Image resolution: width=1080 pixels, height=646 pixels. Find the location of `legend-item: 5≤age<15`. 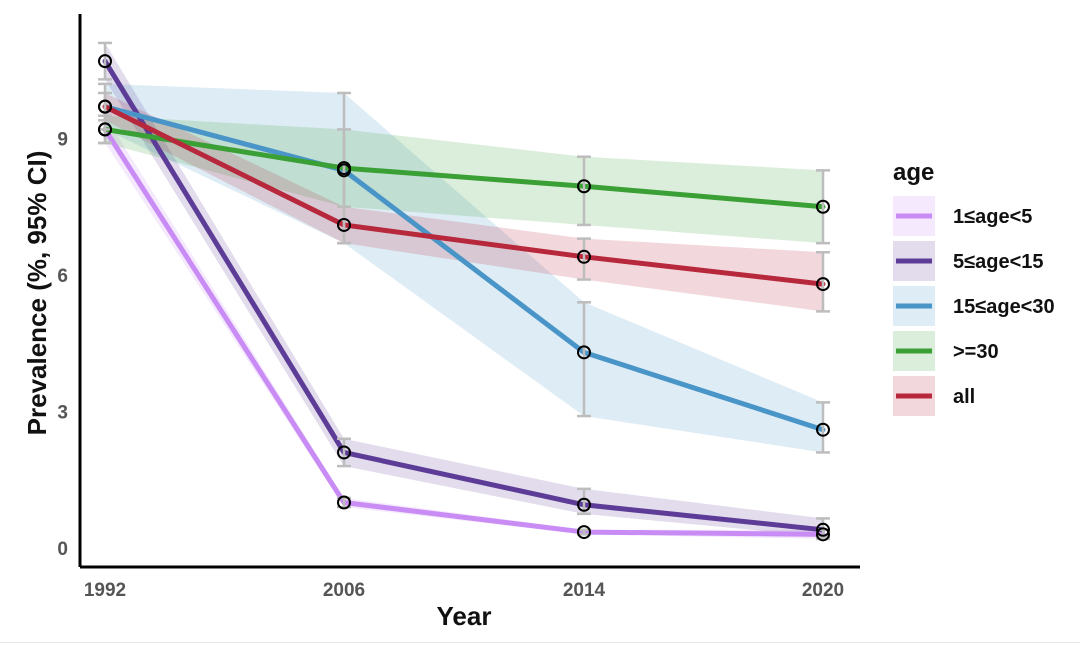

legend-item: 5≤age<15 is located at coordinates (968, 261).